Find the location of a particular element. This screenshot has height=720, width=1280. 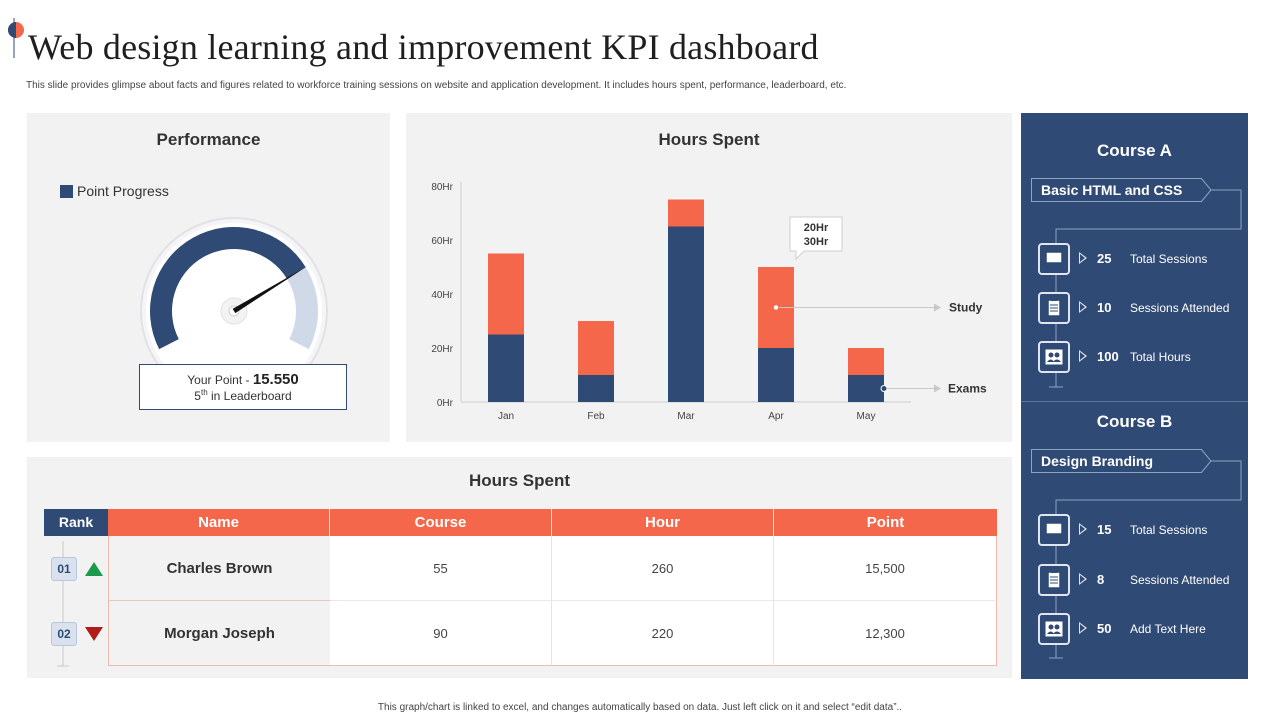

rank-badge-2: 02 is located at coordinates (64, 634).